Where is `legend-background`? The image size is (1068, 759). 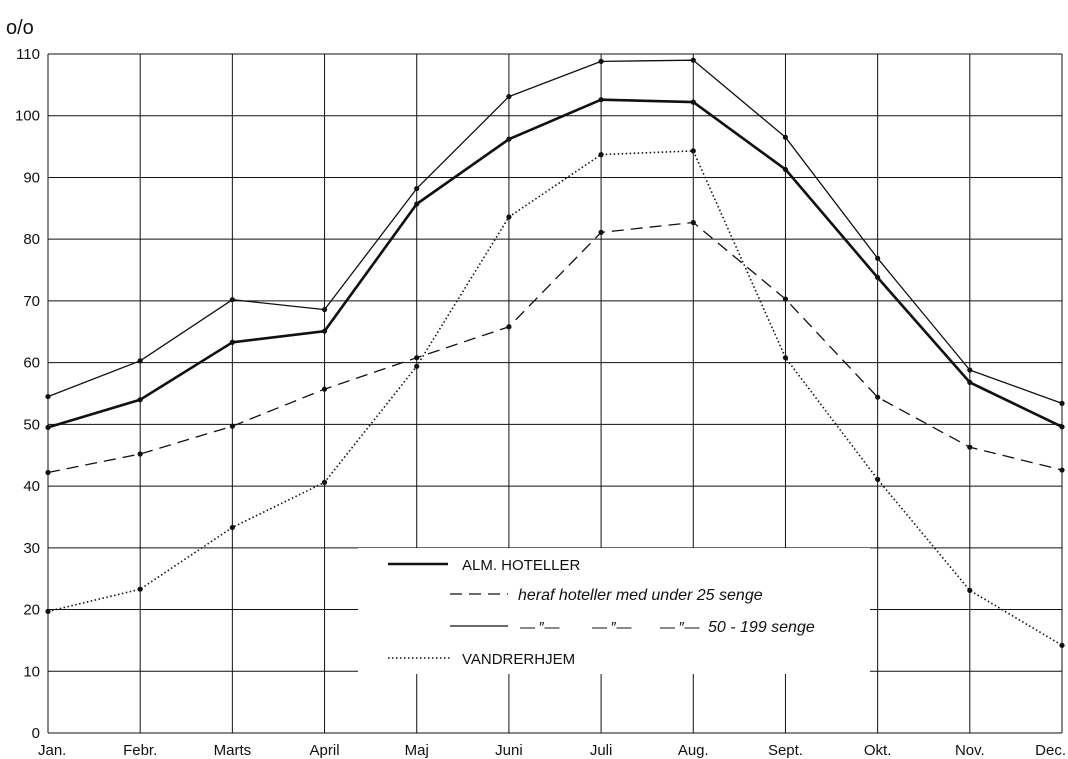 legend-background is located at coordinates (614, 611).